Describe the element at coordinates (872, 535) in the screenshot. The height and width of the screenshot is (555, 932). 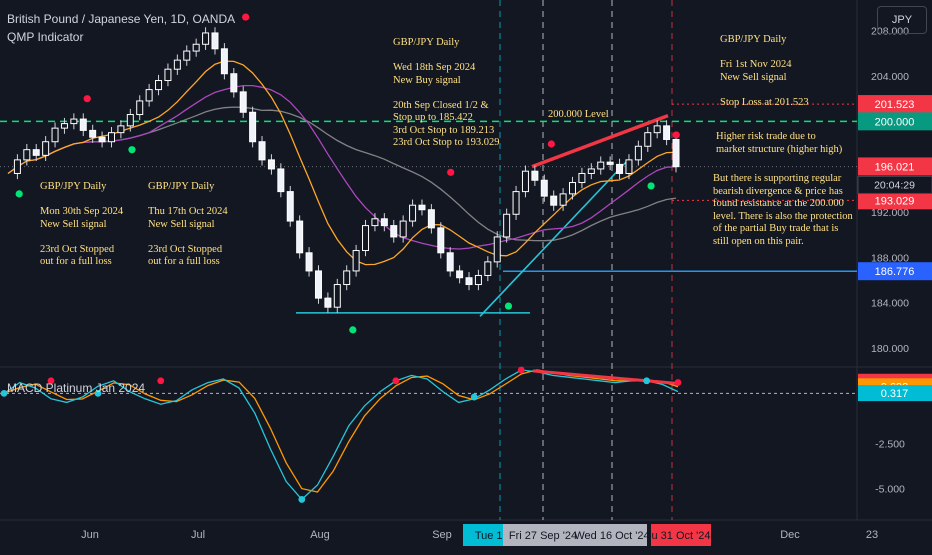
I see `time-axis-label: 23` at that location.